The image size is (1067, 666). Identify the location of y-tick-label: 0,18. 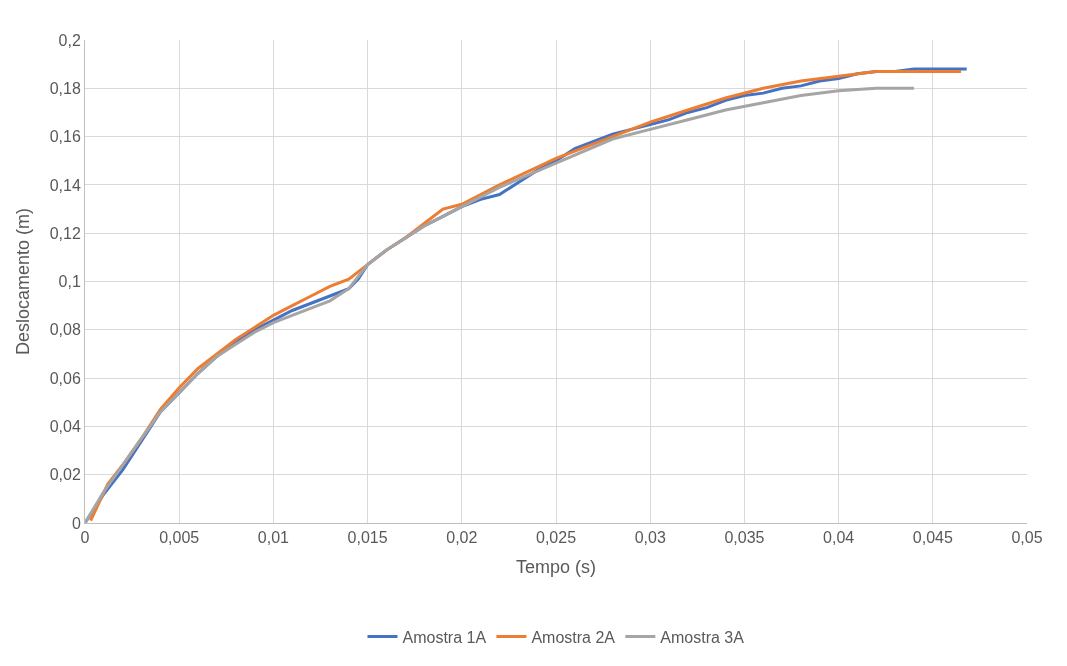
(65, 88).